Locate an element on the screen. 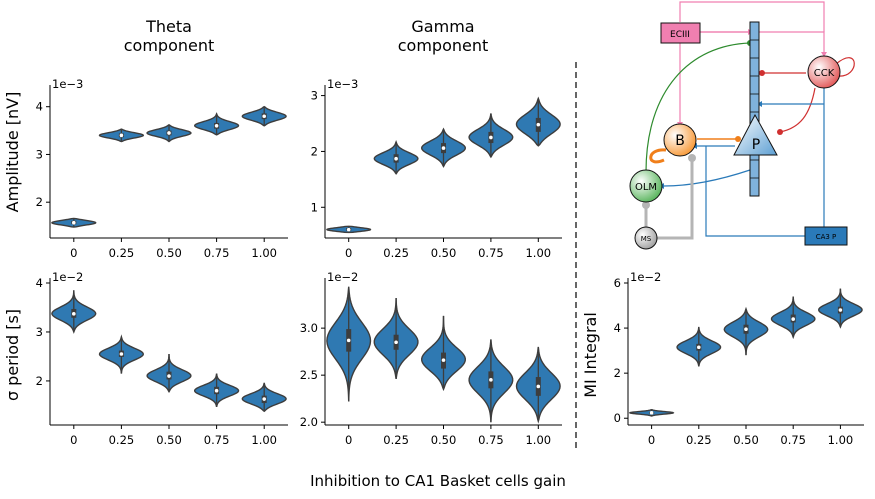  ca3-node is located at coordinates (826, 236).